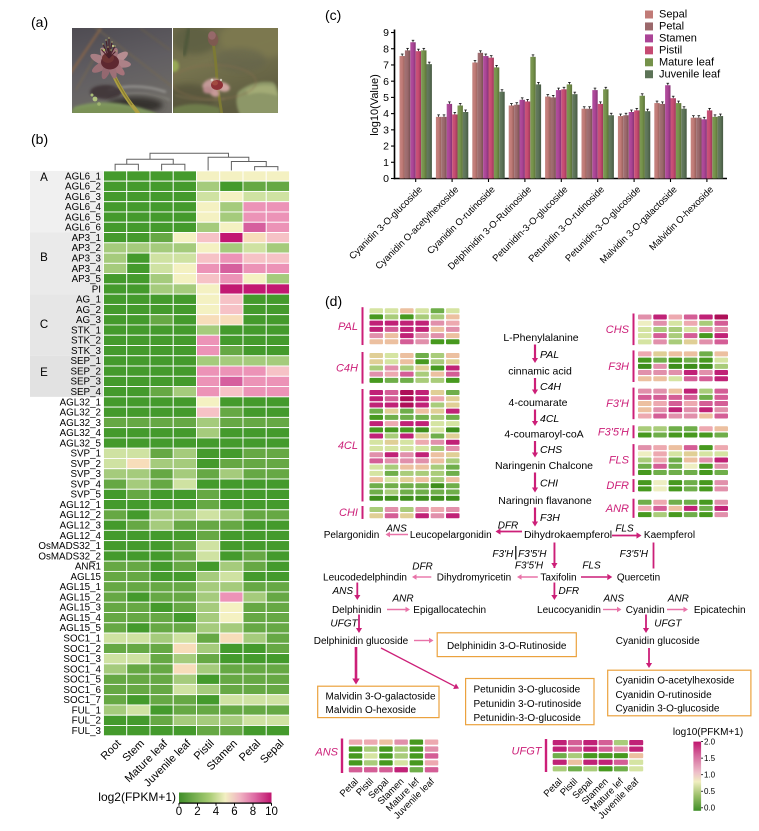  What do you see at coordinates (386, 82) in the screenshot?
I see `svg-text: 6` at bounding box center [386, 82].